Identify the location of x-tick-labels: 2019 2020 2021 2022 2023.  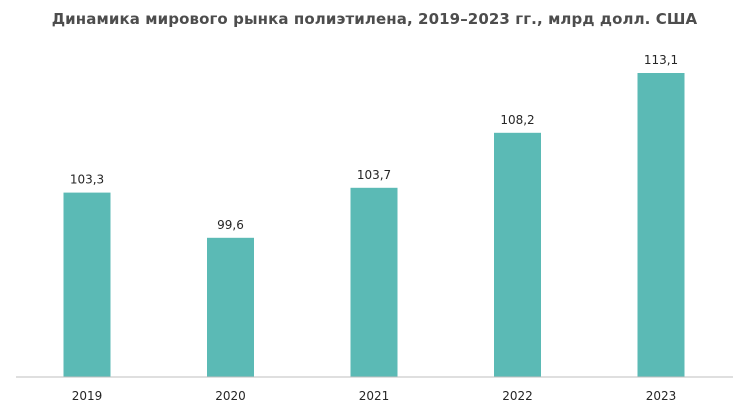
(374, 396).